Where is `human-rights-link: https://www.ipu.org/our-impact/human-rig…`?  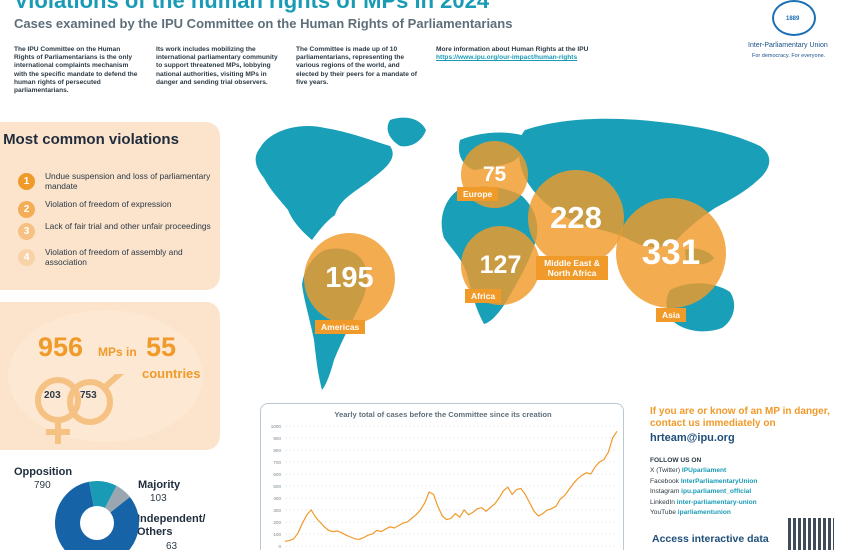 human-rights-link: https://www.ipu.org/our-impact/human-rig… is located at coordinates (507, 58).